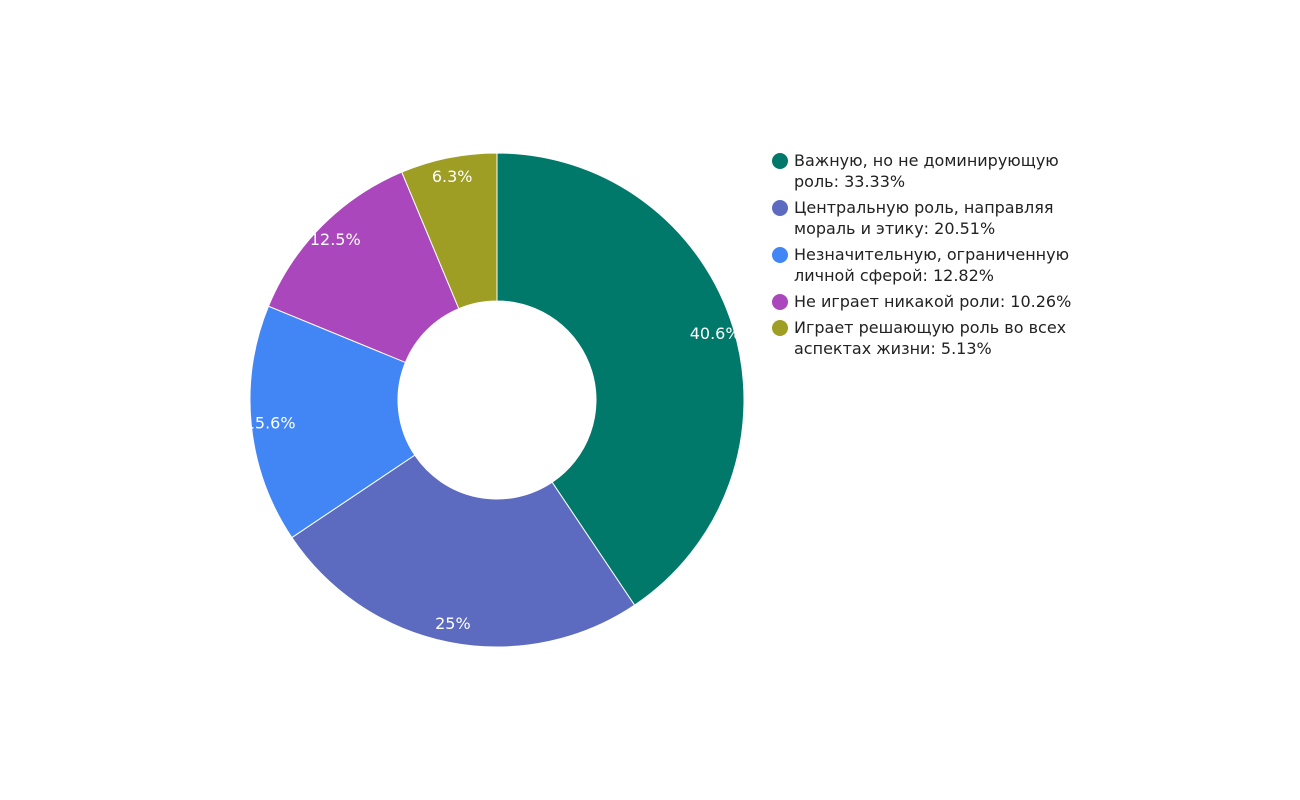  What do you see at coordinates (715, 333) in the screenshot?
I see `slice-data-label: 40.6%` at bounding box center [715, 333].